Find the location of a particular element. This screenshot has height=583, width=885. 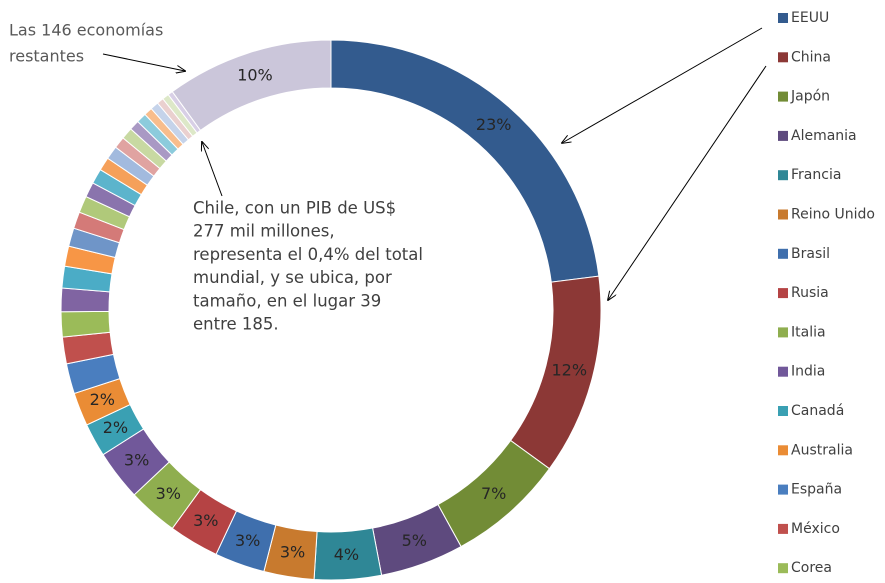

annotation: 277 mil millones, is located at coordinates (264, 231).